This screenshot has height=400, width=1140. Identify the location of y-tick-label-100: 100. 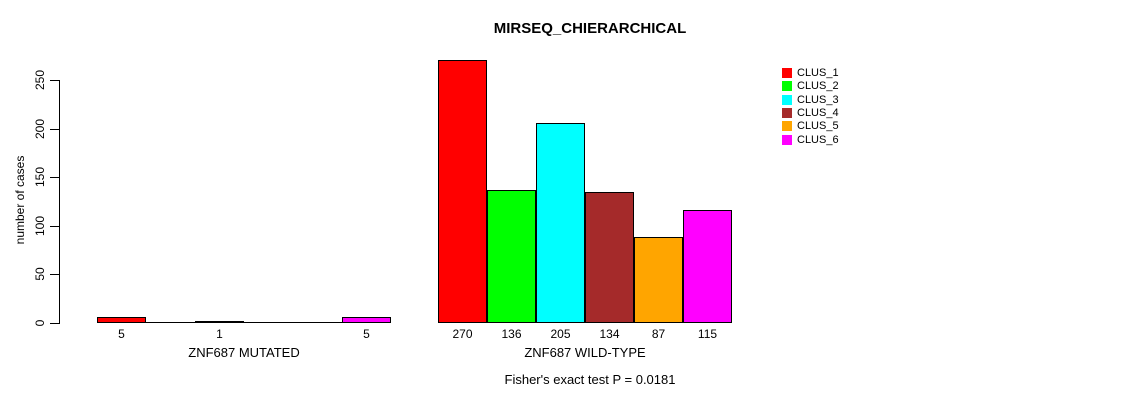
(40, 226).